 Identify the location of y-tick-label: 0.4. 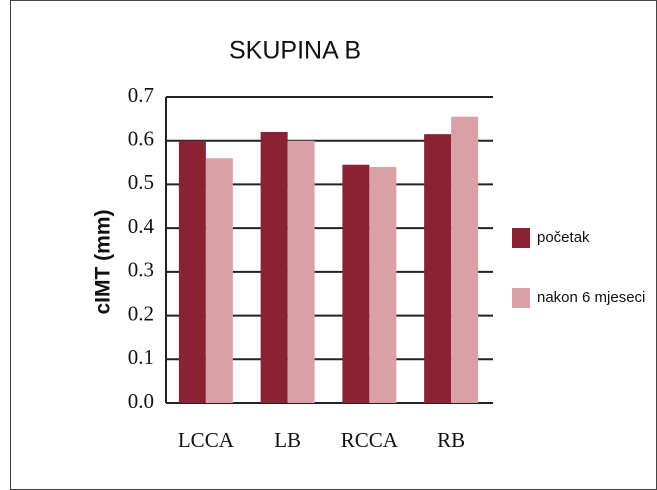
(141, 226).